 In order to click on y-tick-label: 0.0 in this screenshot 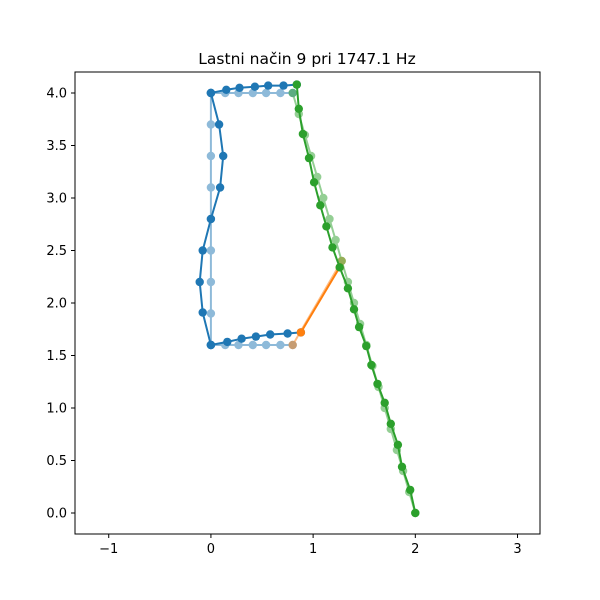, I will do `click(56, 514)`.